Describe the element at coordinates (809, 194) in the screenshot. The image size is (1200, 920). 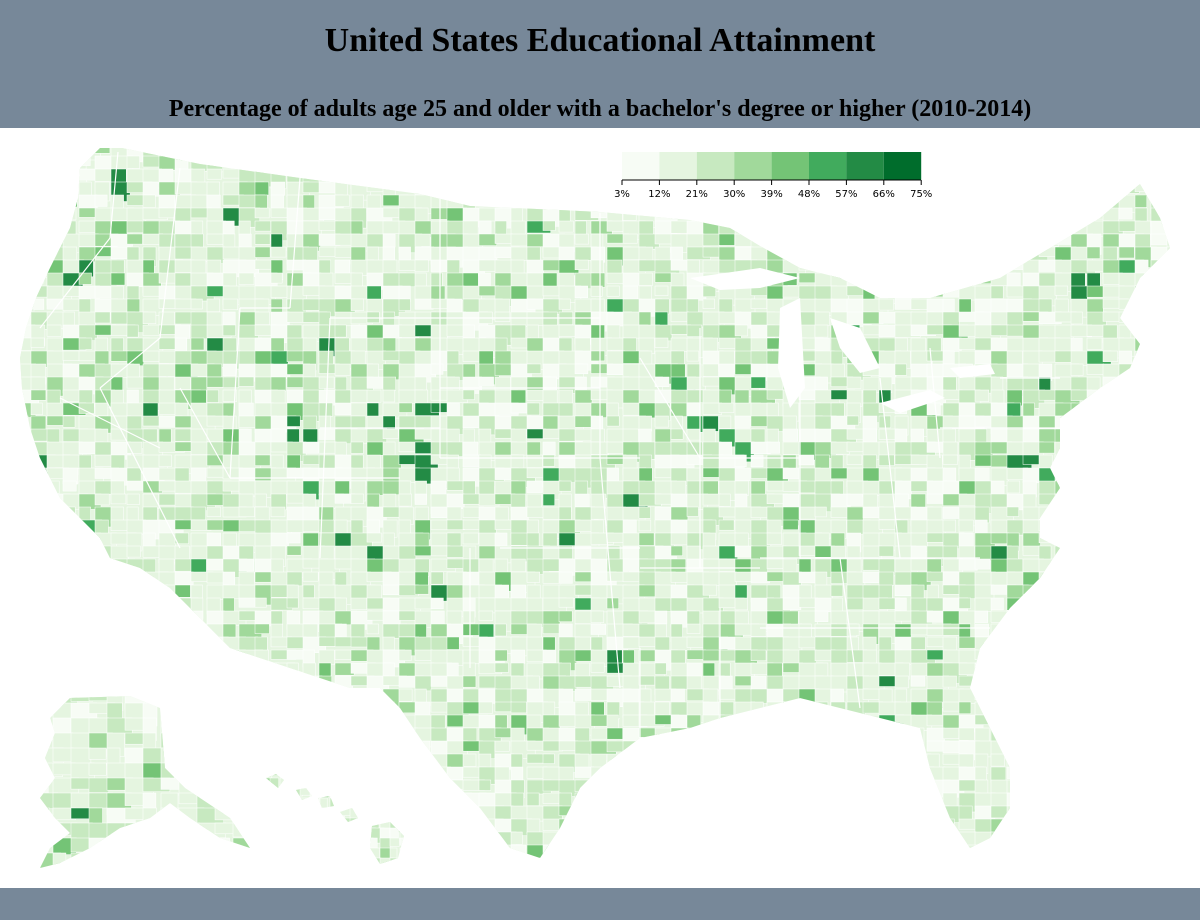
I see `legend-tick-label: 48%` at that location.